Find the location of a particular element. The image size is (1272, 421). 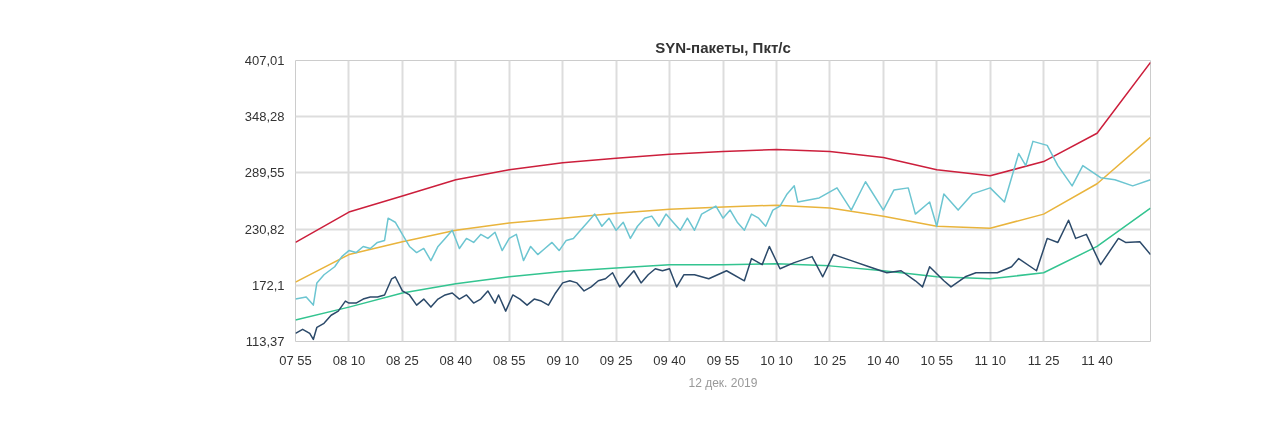

chart-title: SYN-пакеты, Пкт/с is located at coordinates (723, 47).